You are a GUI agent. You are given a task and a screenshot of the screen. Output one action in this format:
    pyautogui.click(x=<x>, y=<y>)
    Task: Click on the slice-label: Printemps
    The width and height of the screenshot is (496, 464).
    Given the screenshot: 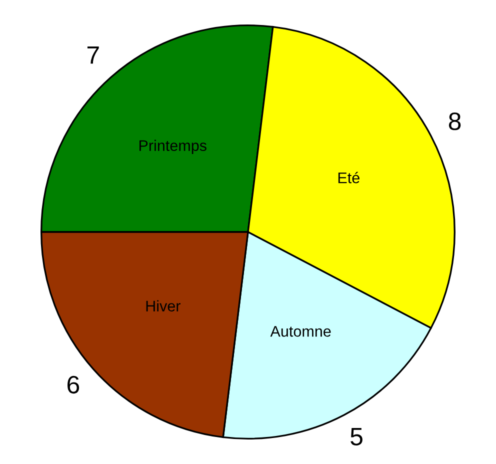 What is the action you would take?
    pyautogui.click(x=172, y=147)
    